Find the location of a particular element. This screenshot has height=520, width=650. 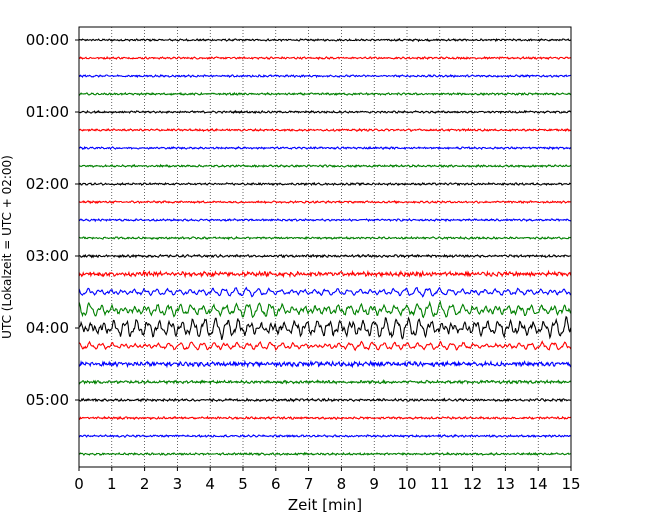

x-tick-label: 11 is located at coordinates (439, 484).